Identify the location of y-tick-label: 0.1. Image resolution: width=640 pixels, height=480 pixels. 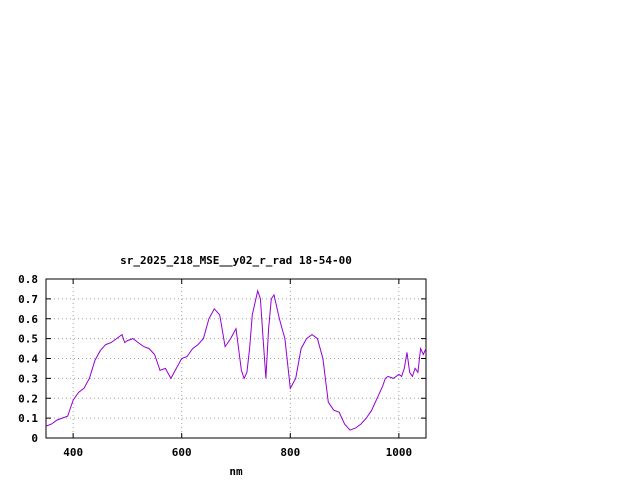
(28, 418).